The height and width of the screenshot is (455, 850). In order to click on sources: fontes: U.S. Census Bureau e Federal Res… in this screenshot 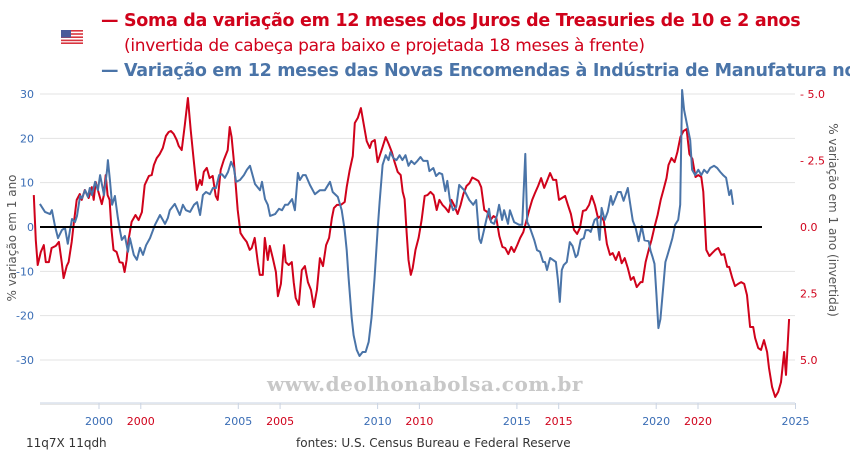, I will do `click(433, 443)`.